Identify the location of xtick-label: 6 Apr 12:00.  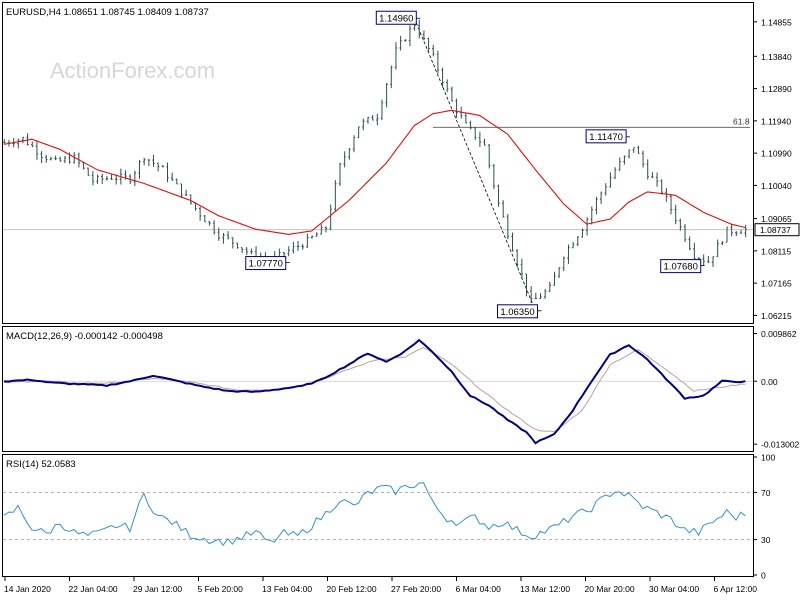
(736, 589).